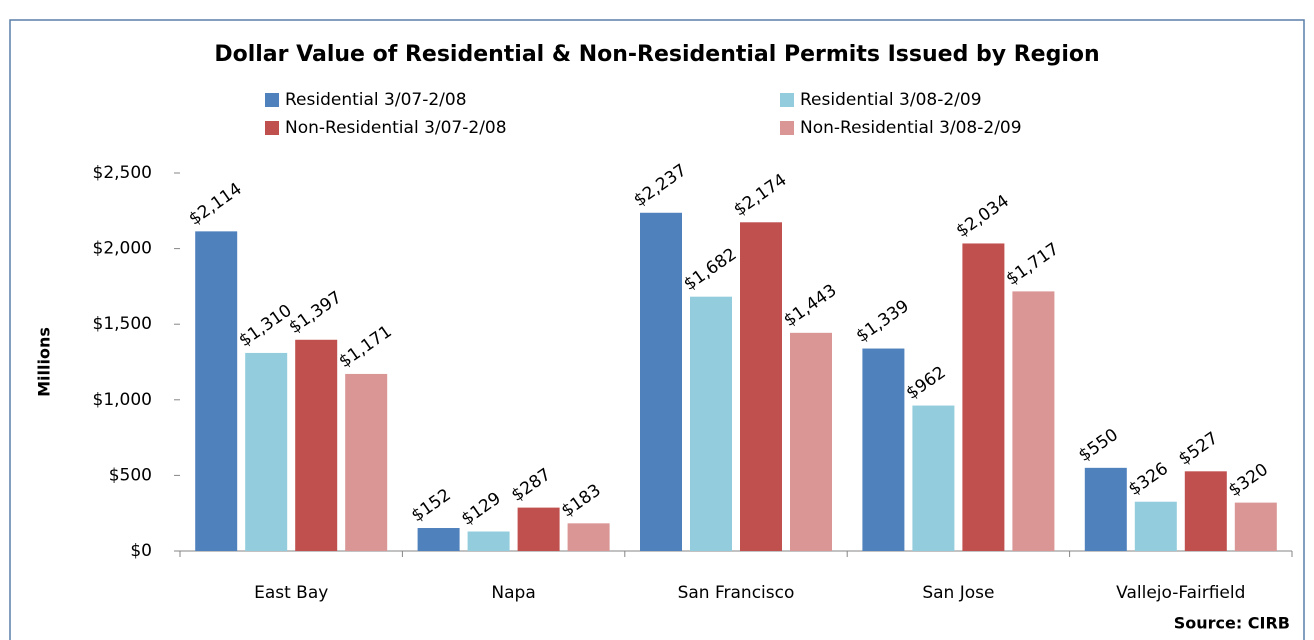 This screenshot has height=640, width=1314. What do you see at coordinates (44, 362) in the screenshot?
I see `y-axis-label: Millions` at bounding box center [44, 362].